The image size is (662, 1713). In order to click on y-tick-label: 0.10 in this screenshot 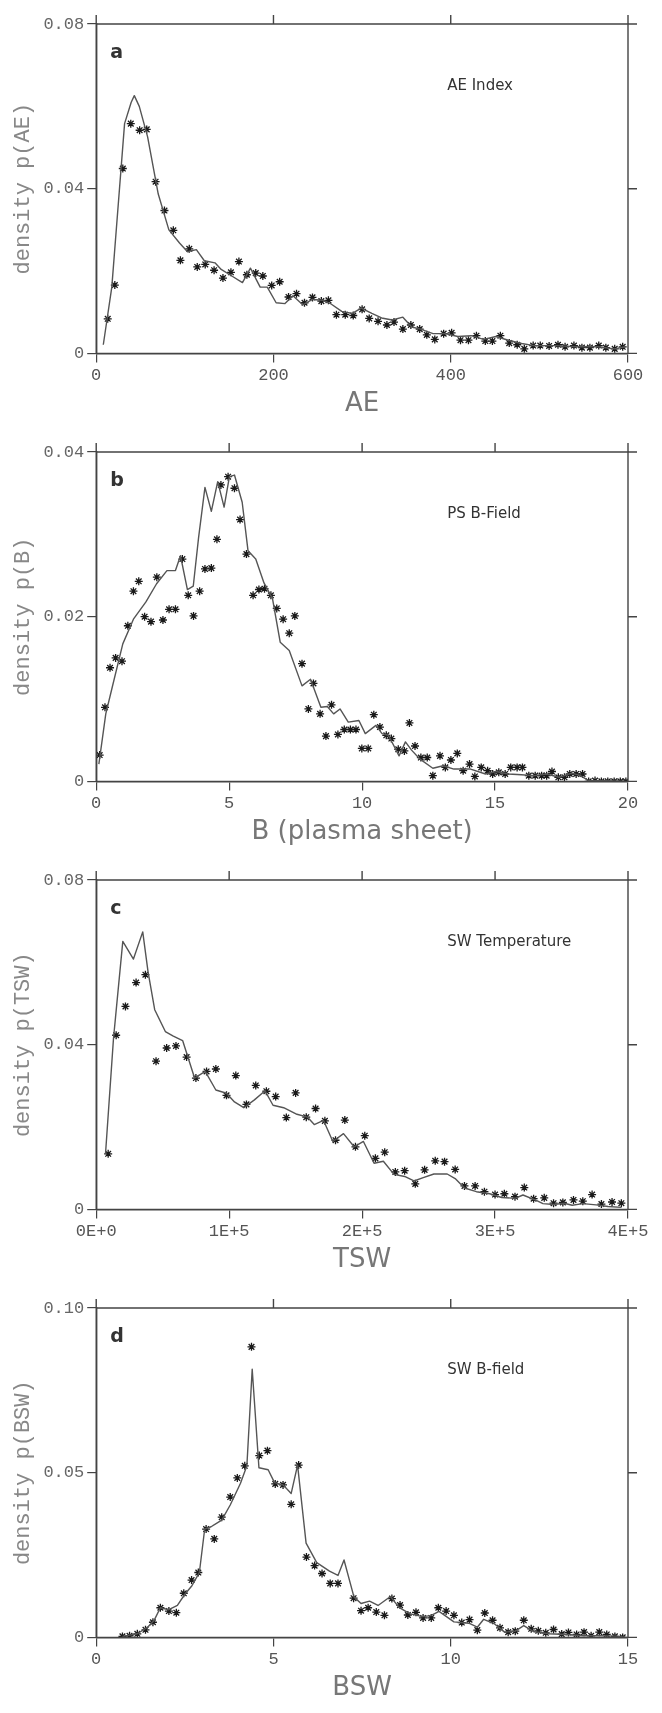, I will do `click(64, 1308)`.